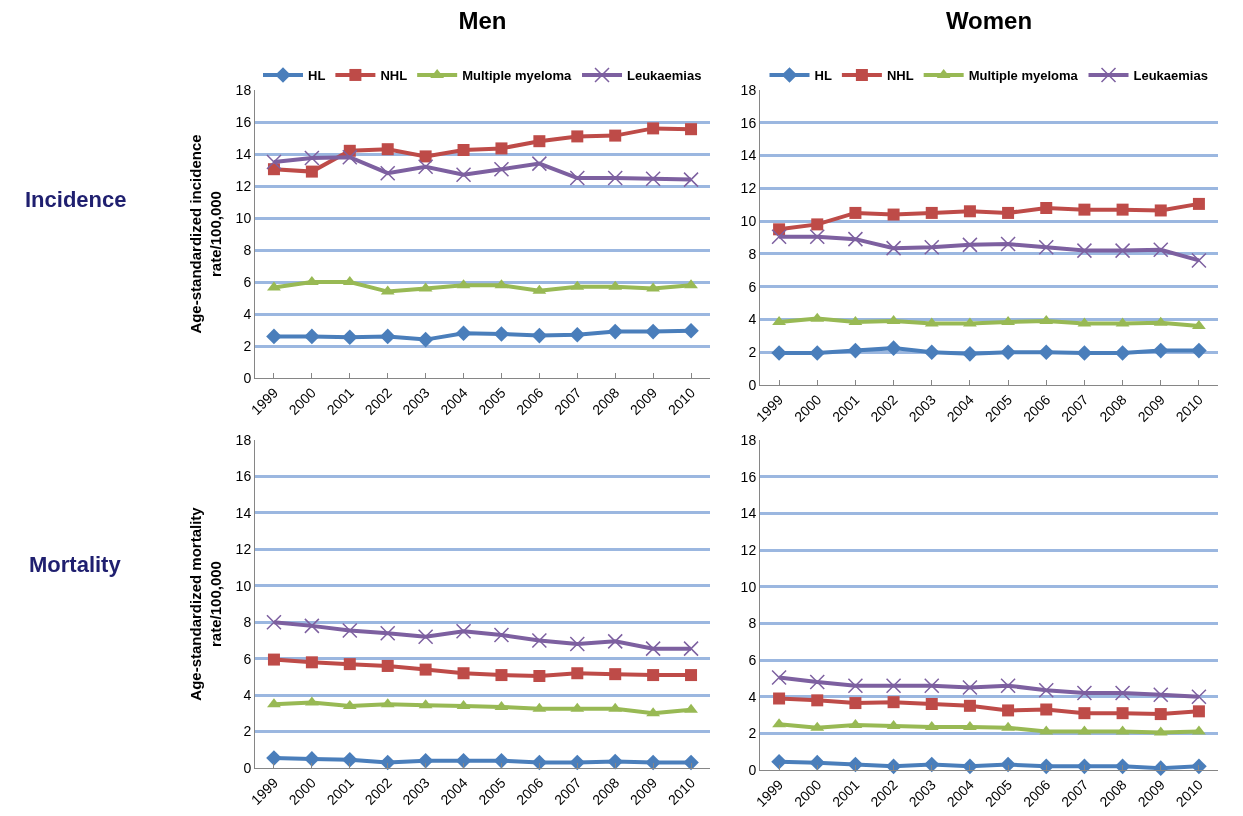 The image size is (1243, 816). Describe the element at coordinates (205, 603) in the screenshot. I see `y-axis-title: Age-standardized mortality rate/100,000` at that location.